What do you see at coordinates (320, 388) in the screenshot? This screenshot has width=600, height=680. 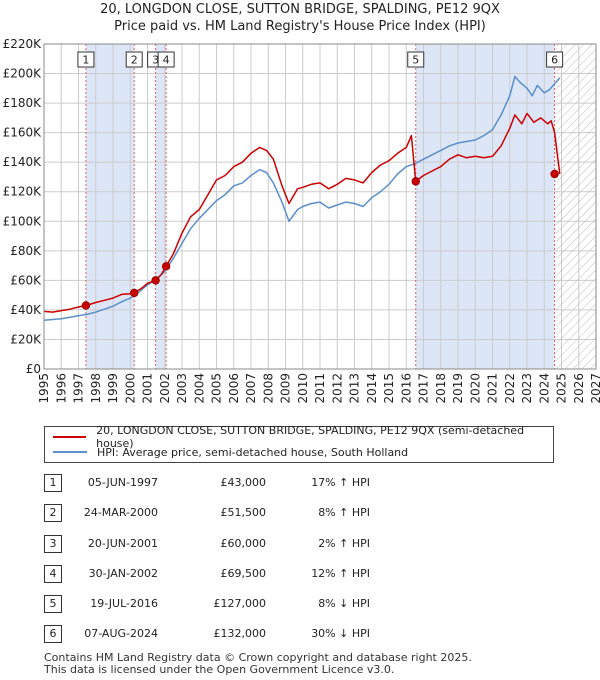 I see `x-tick-label: 2011` at bounding box center [320, 388].